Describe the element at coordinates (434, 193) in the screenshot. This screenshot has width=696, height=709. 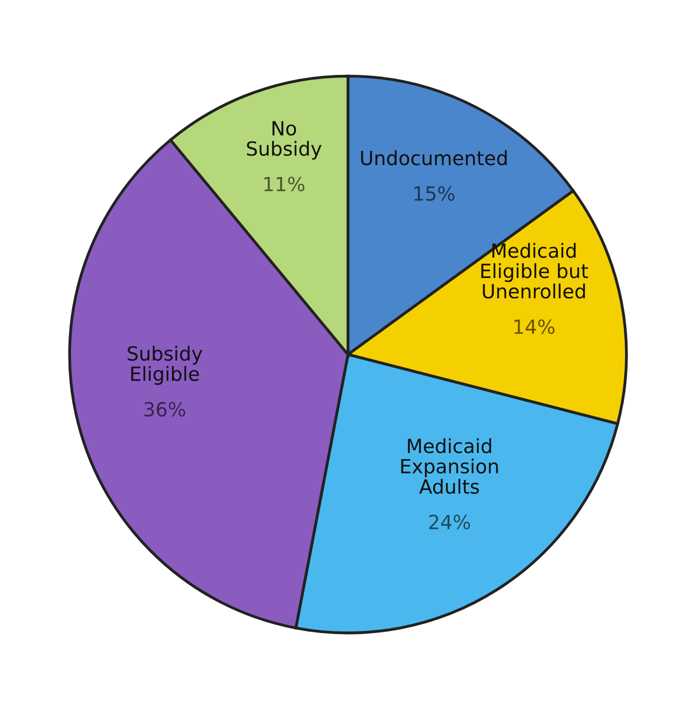
I see `data-label: 15%` at that location.